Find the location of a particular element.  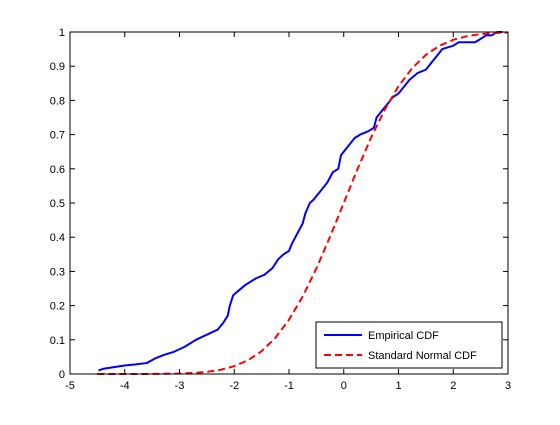

y-tick-label: 0.4 is located at coordinates (57, 238).